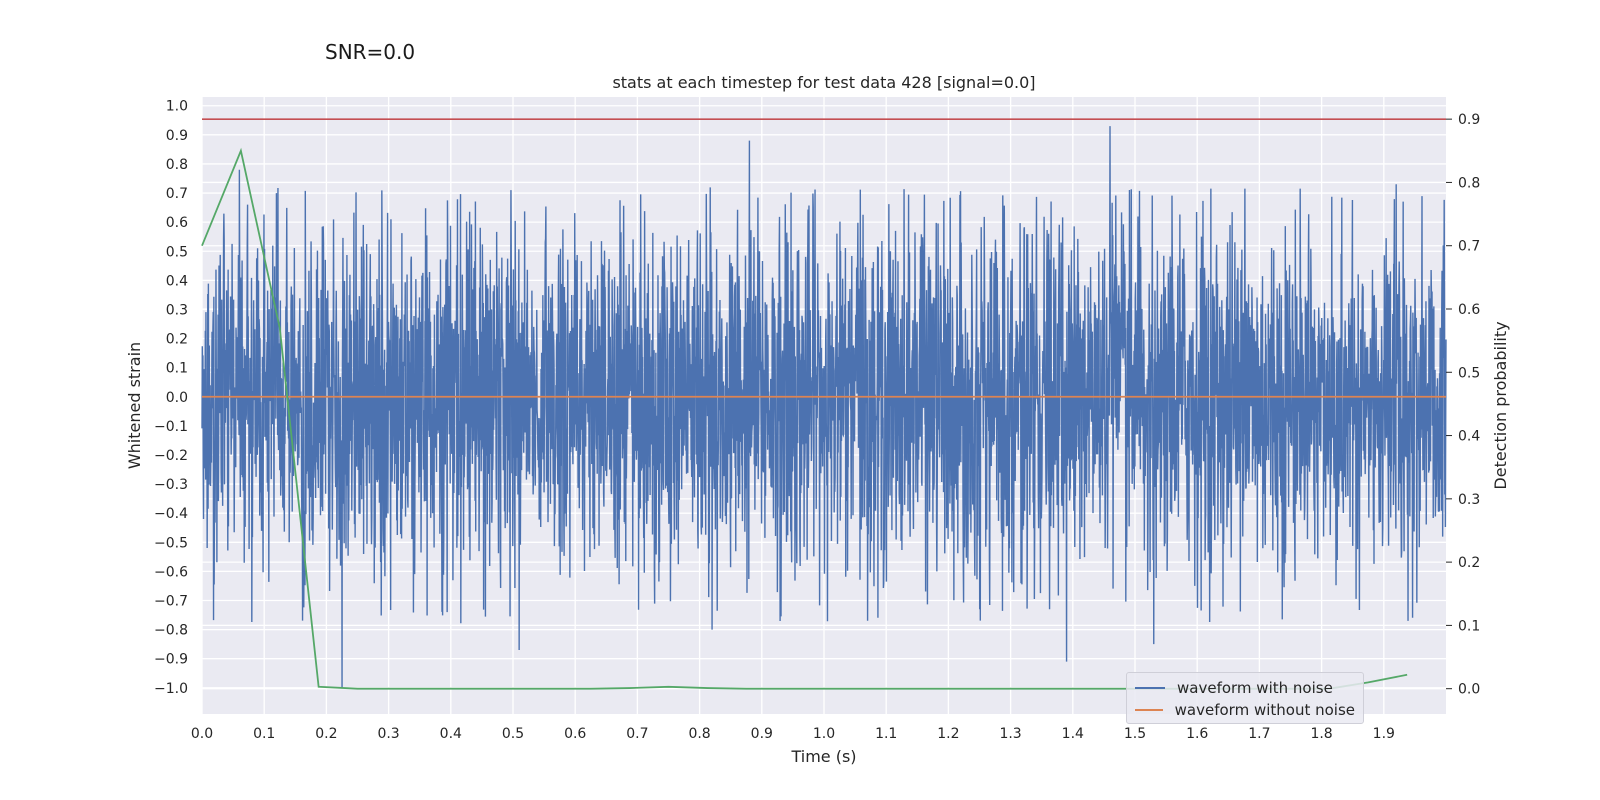 The image size is (1600, 800). I want to click on x-tick-label: 0.8, so click(699, 734).